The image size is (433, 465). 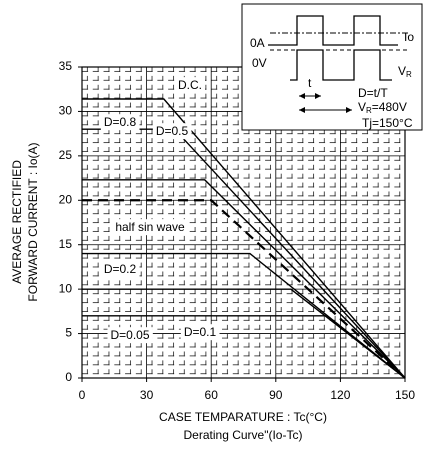 What do you see at coordinates (387, 123) in the screenshot?
I see `inset-label: Tj=150°C` at bounding box center [387, 123].